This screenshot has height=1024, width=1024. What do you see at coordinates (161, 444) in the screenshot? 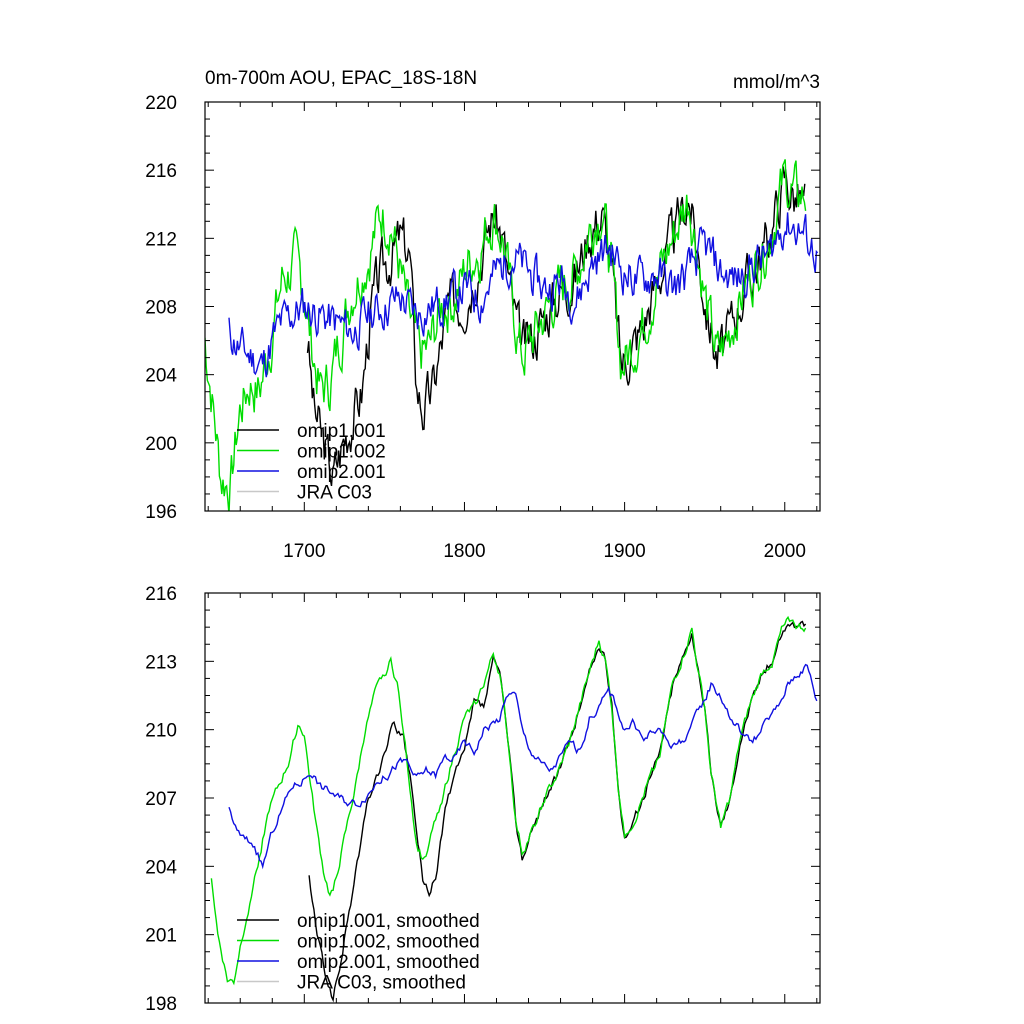
I see `y-tick-label: 200` at bounding box center [161, 444].